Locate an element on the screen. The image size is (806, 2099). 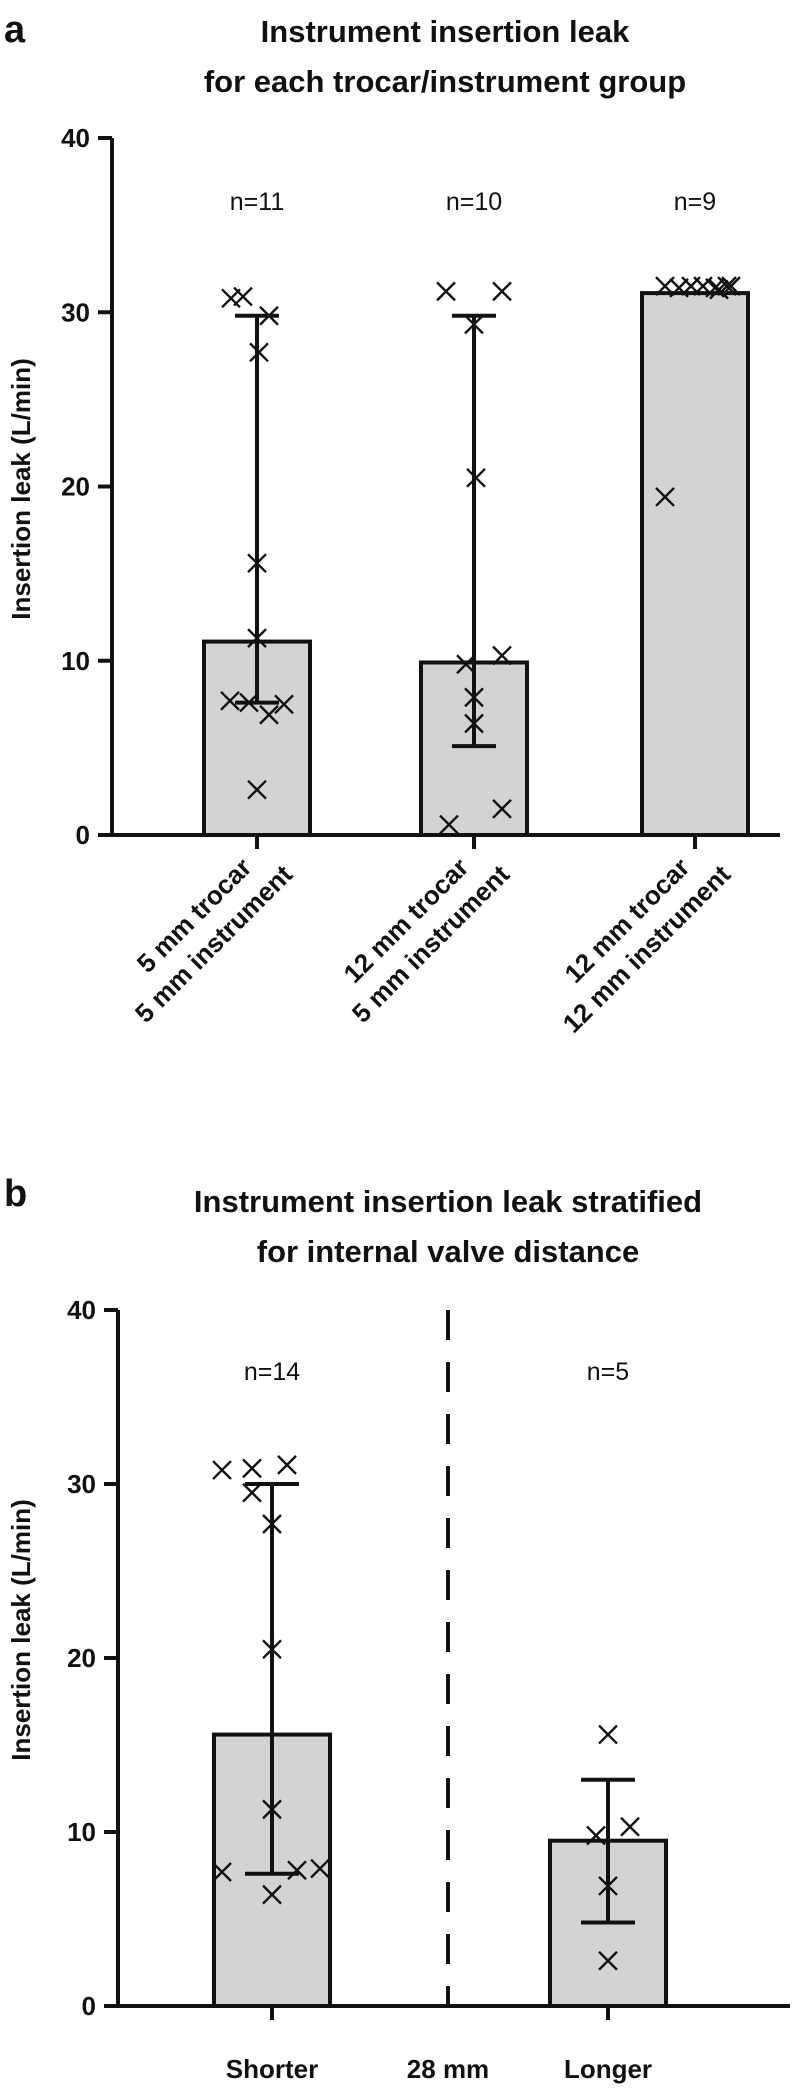
n-label: n=10 is located at coordinates (474, 202).